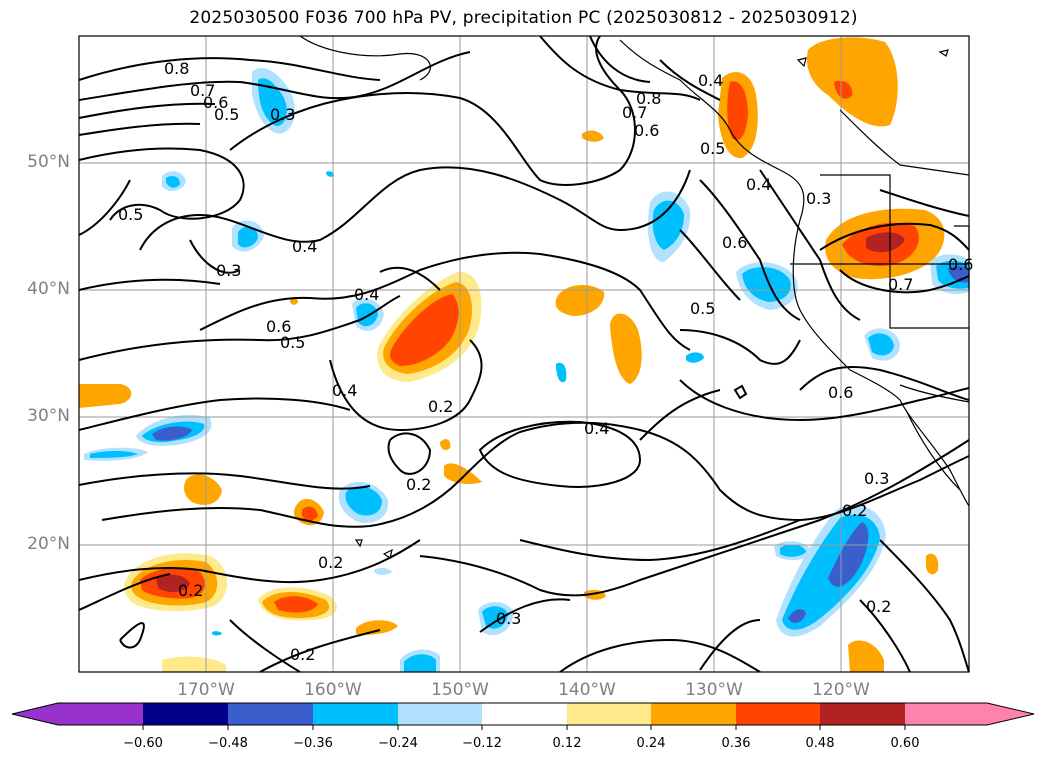  Describe the element at coordinates (313, 743) in the screenshot. I see `colorbar-tick-label: −0.36` at that location.